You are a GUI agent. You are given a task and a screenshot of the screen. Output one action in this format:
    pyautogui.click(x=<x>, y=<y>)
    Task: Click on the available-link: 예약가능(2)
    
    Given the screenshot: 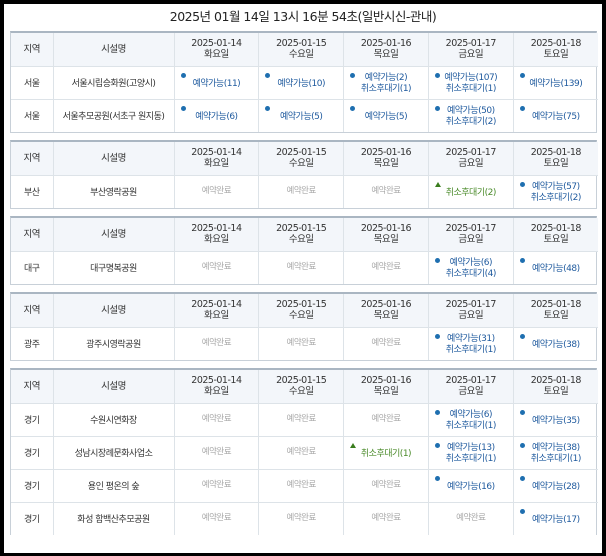 What is the action you would take?
    pyautogui.click(x=386, y=78)
    